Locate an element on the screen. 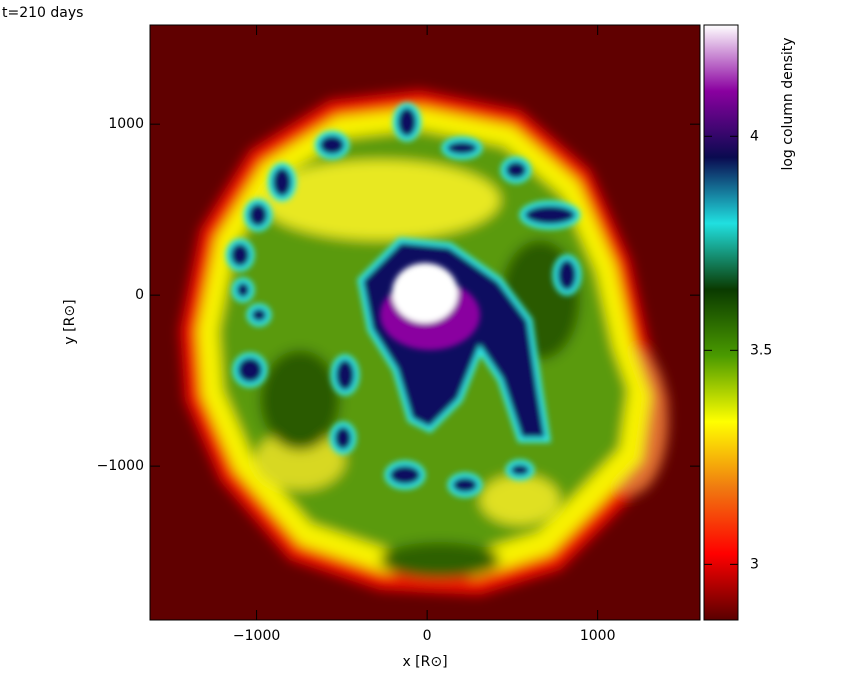 The width and height of the screenshot is (850, 684). y-tick-label: 0 is located at coordinates (139, 295).